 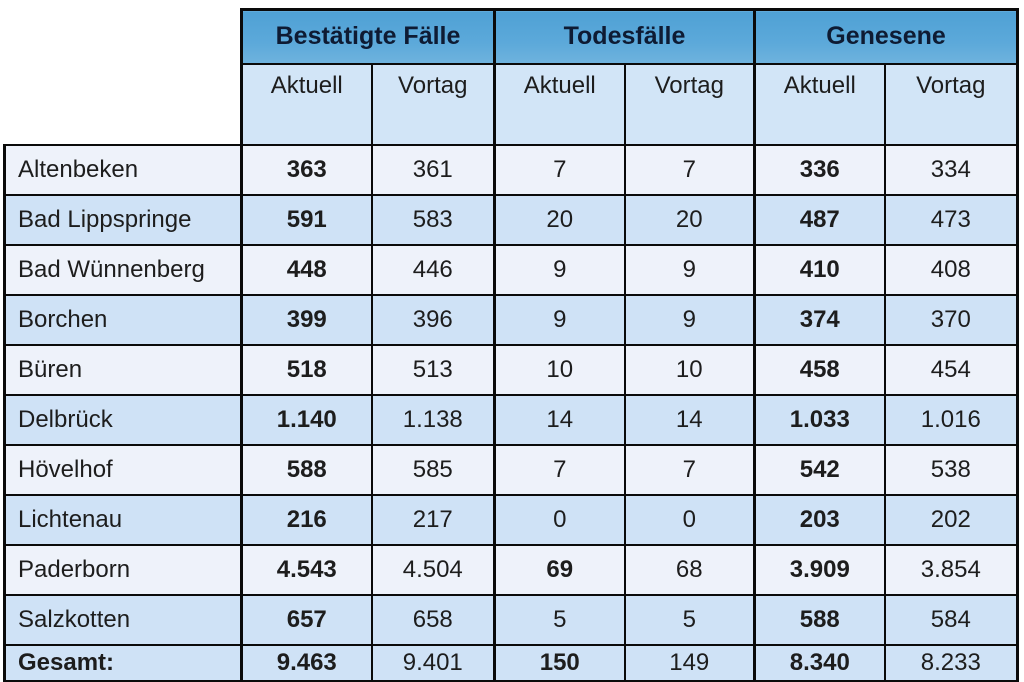 I want to click on table-row: Paderborn 4.543 4.504 69 68 3.909 3.854, so click(x=511, y=569).